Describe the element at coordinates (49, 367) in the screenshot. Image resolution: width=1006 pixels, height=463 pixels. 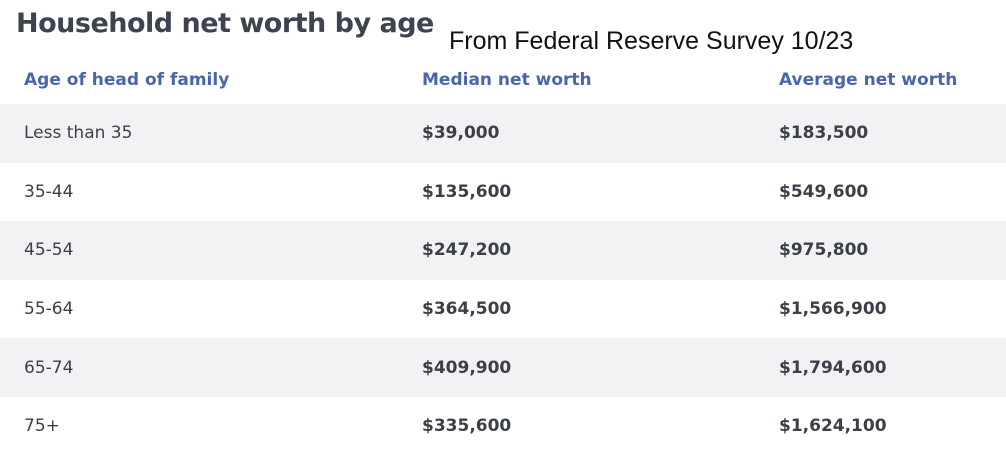
I see `age-cell: 65-74` at that location.